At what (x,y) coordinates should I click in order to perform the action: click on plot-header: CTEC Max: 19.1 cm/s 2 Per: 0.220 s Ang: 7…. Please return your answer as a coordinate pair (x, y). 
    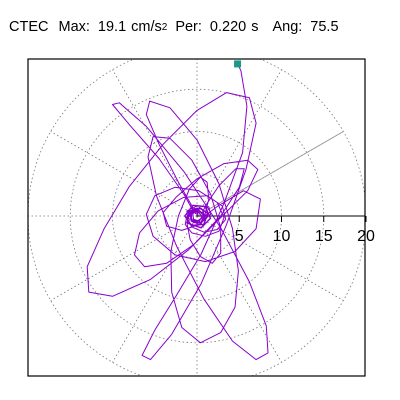
    Looking at the image, I should click on (174, 27).